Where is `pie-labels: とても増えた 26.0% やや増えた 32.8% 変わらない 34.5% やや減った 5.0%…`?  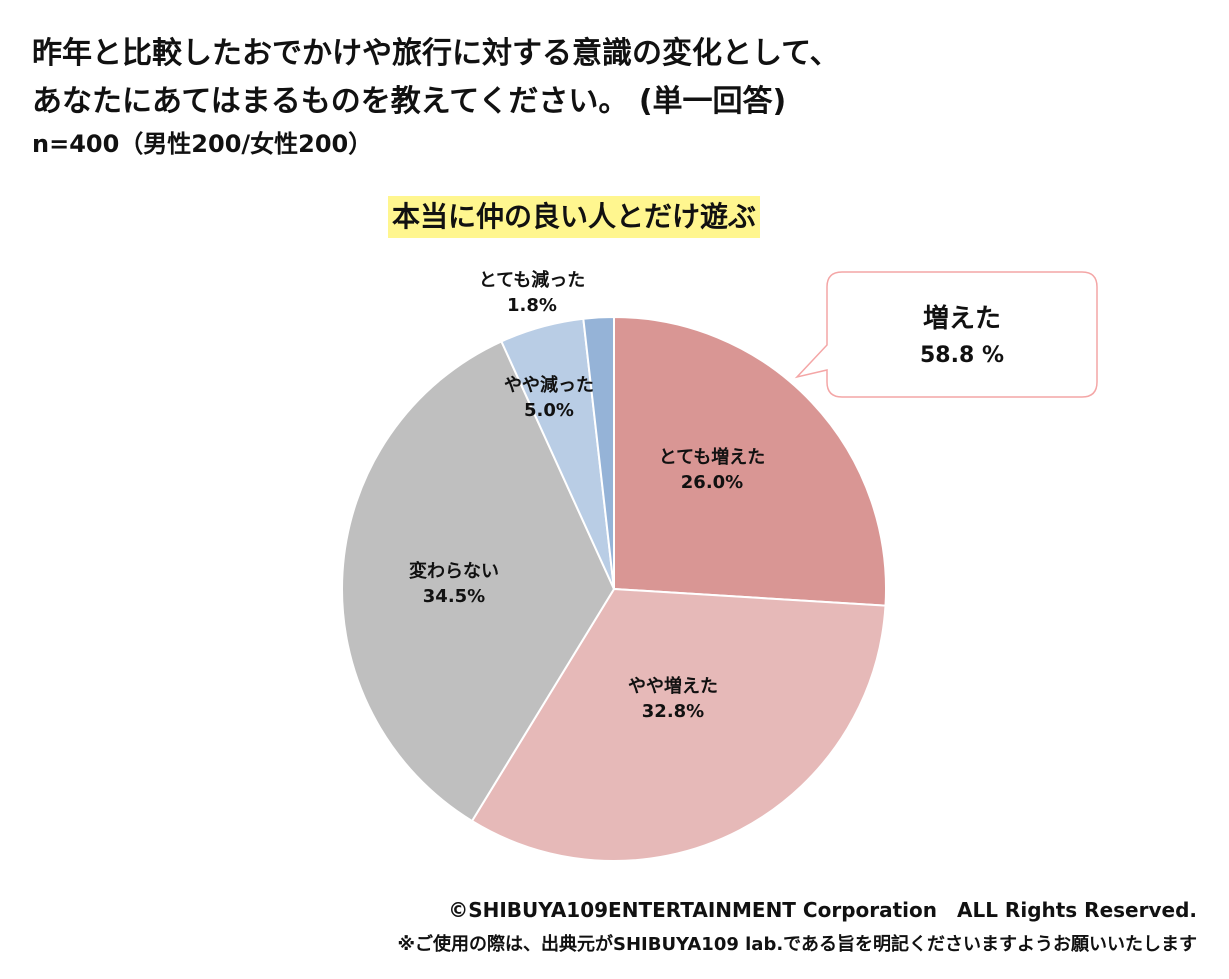
pie-labels: とても増えた 26.0% やや増えた 32.8% 変わらない 34.5% やや減った 5.0%… is located at coordinates (587, 495).